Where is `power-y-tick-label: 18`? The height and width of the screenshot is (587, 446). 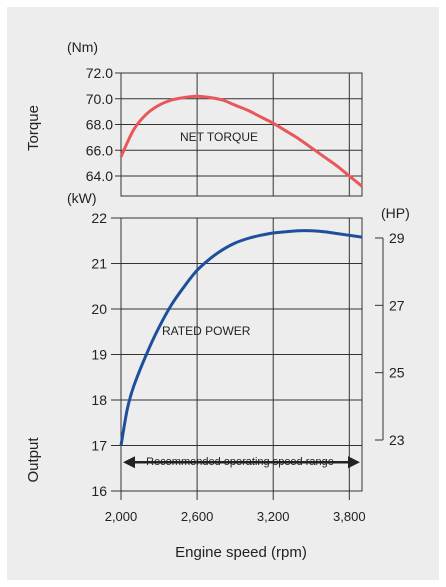 power-y-tick-label: 18 is located at coordinates (99, 400).